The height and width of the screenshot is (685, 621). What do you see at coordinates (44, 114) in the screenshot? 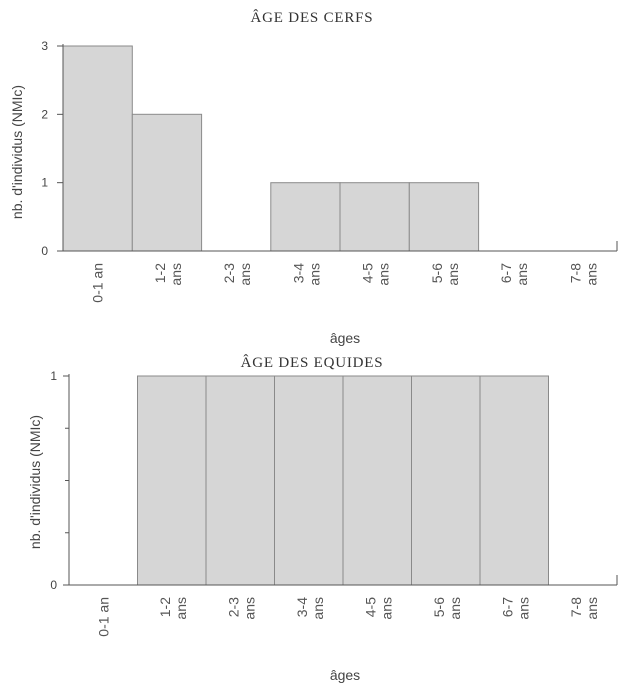
I see `y-tick-label: 2` at bounding box center [44, 114].